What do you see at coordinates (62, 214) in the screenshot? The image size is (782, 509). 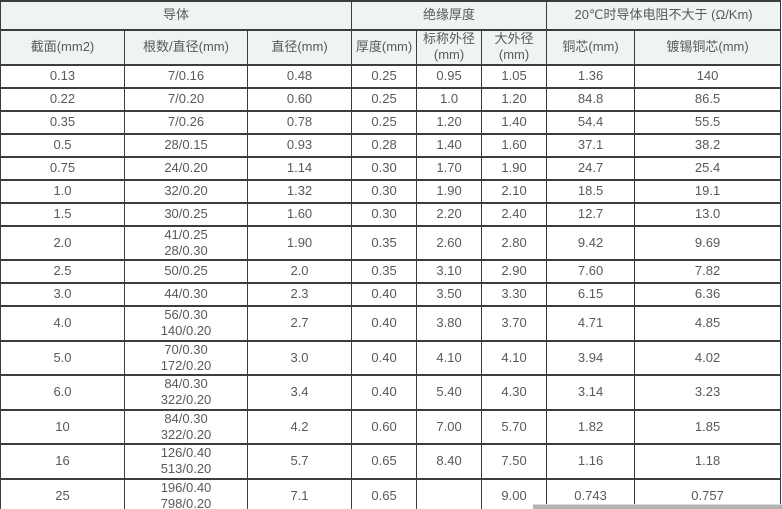 I see `cell: 1.5` at bounding box center [62, 214].